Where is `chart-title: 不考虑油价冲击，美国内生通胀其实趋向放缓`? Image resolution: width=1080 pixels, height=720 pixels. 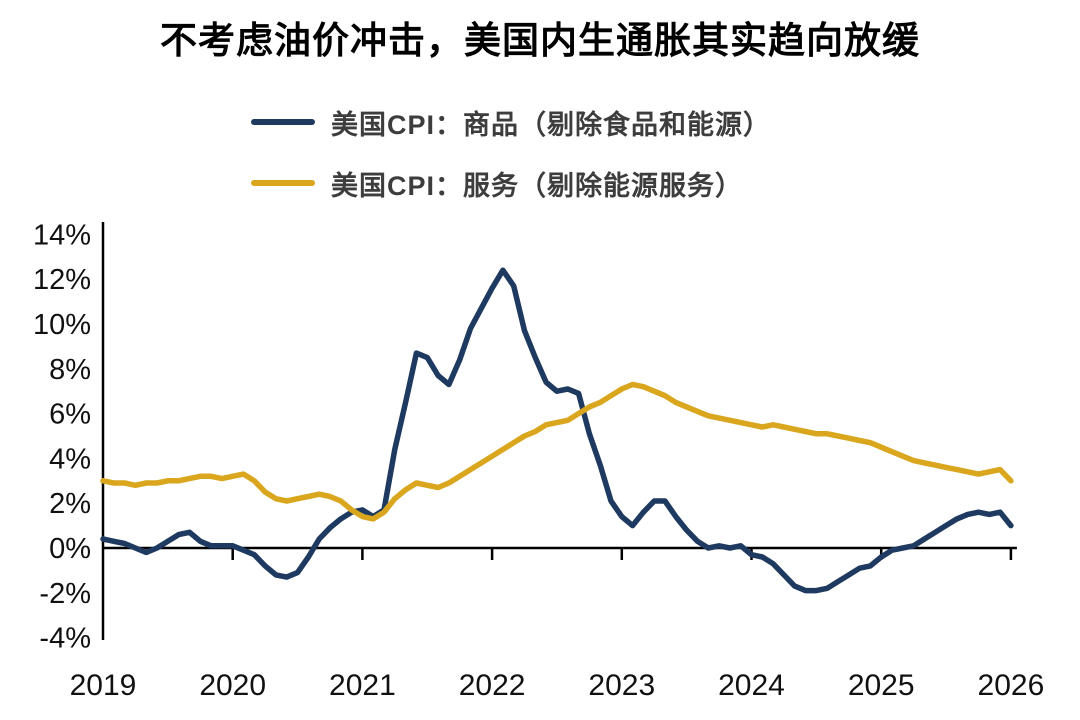
chart-title: 不考虑油价冲击，美国内生通胀其实趋向放缓 is located at coordinates (540, 41).